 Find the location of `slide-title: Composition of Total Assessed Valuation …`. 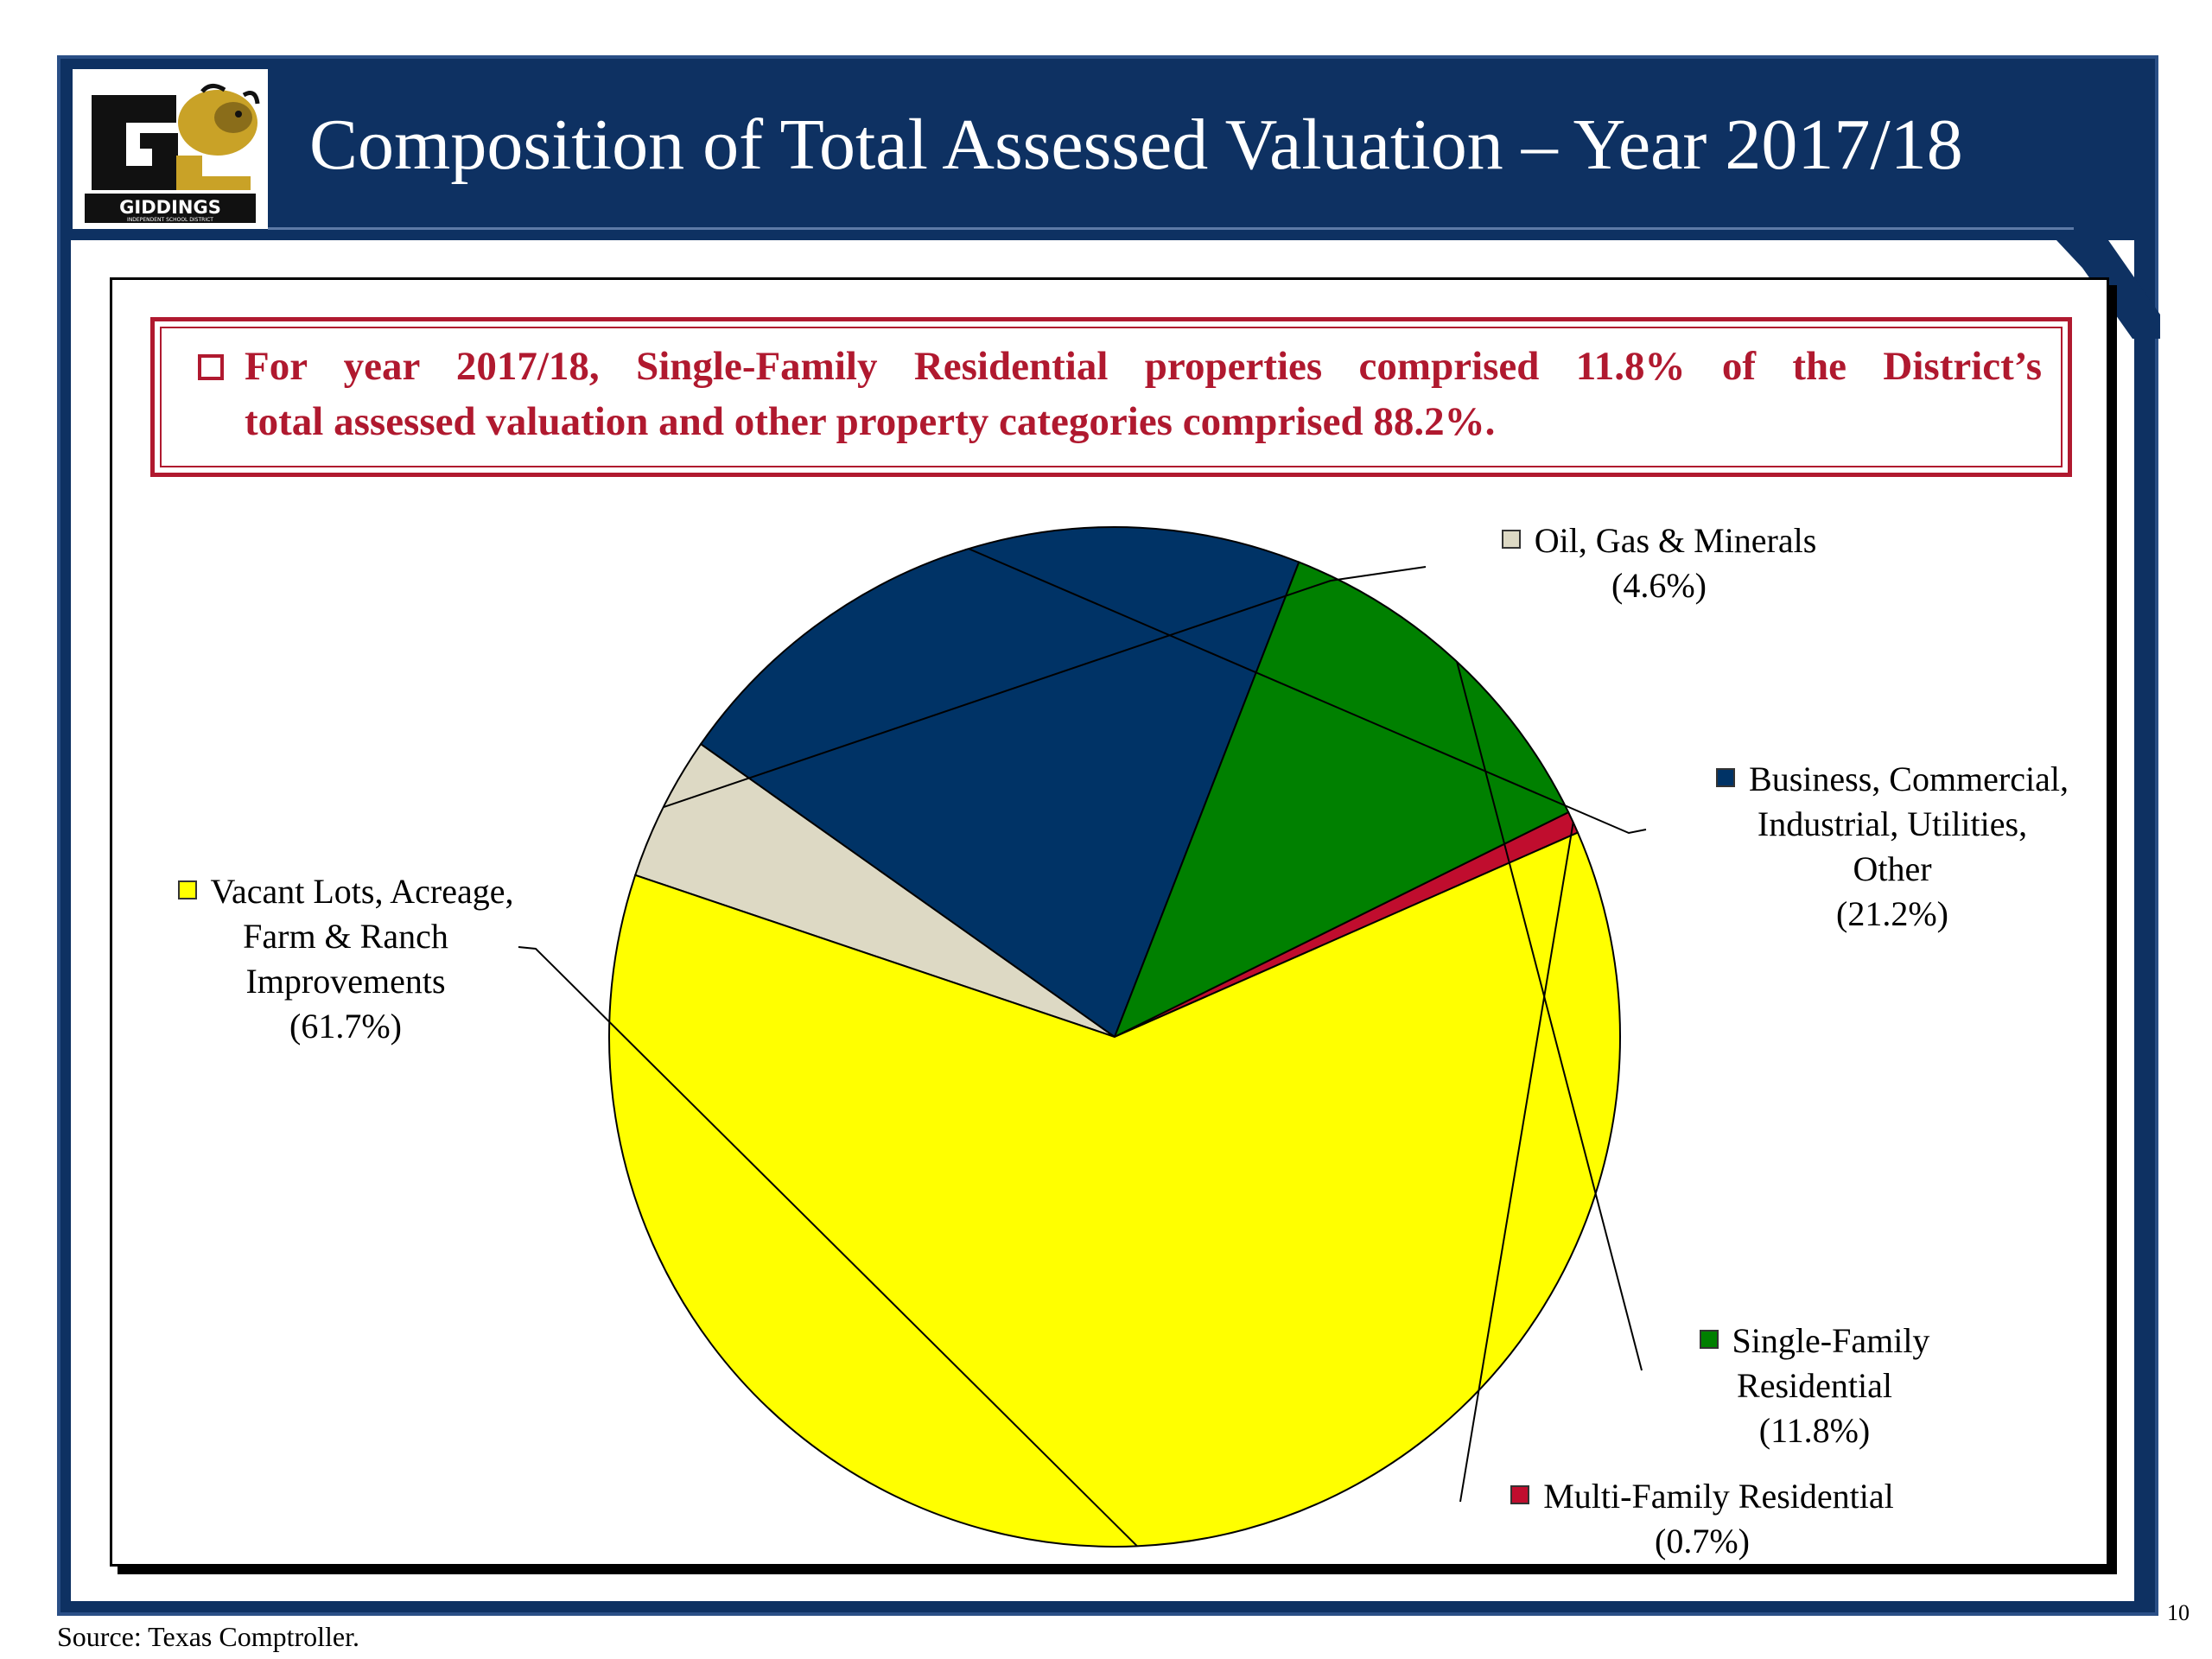

slide-title: Composition of Total Assessed Valuation … is located at coordinates (1136, 145).